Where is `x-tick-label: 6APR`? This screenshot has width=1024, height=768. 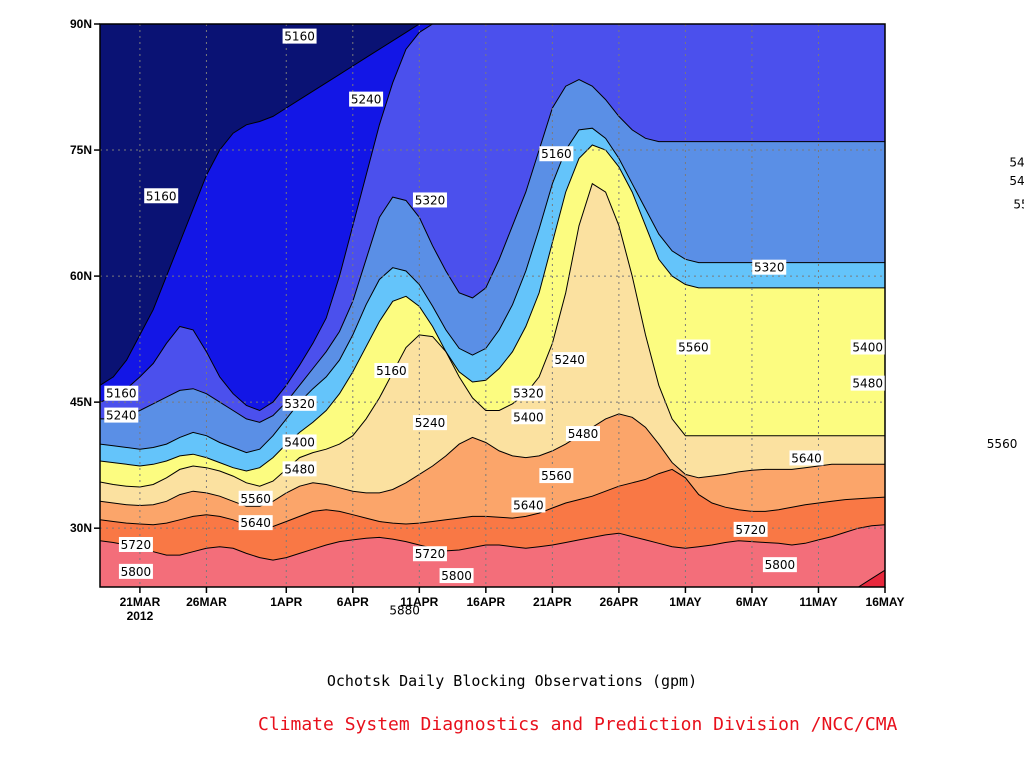 x-tick-label: 6APR is located at coordinates (353, 602).